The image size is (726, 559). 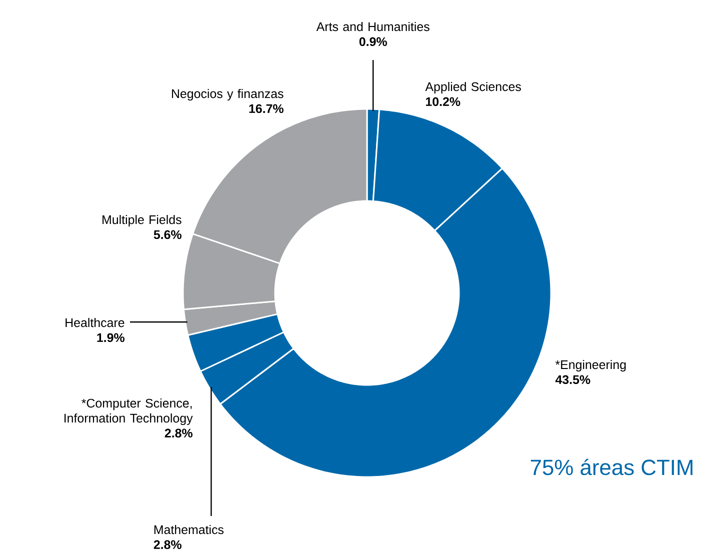 I want to click on slice-label: *Engineering, so click(x=590, y=366).